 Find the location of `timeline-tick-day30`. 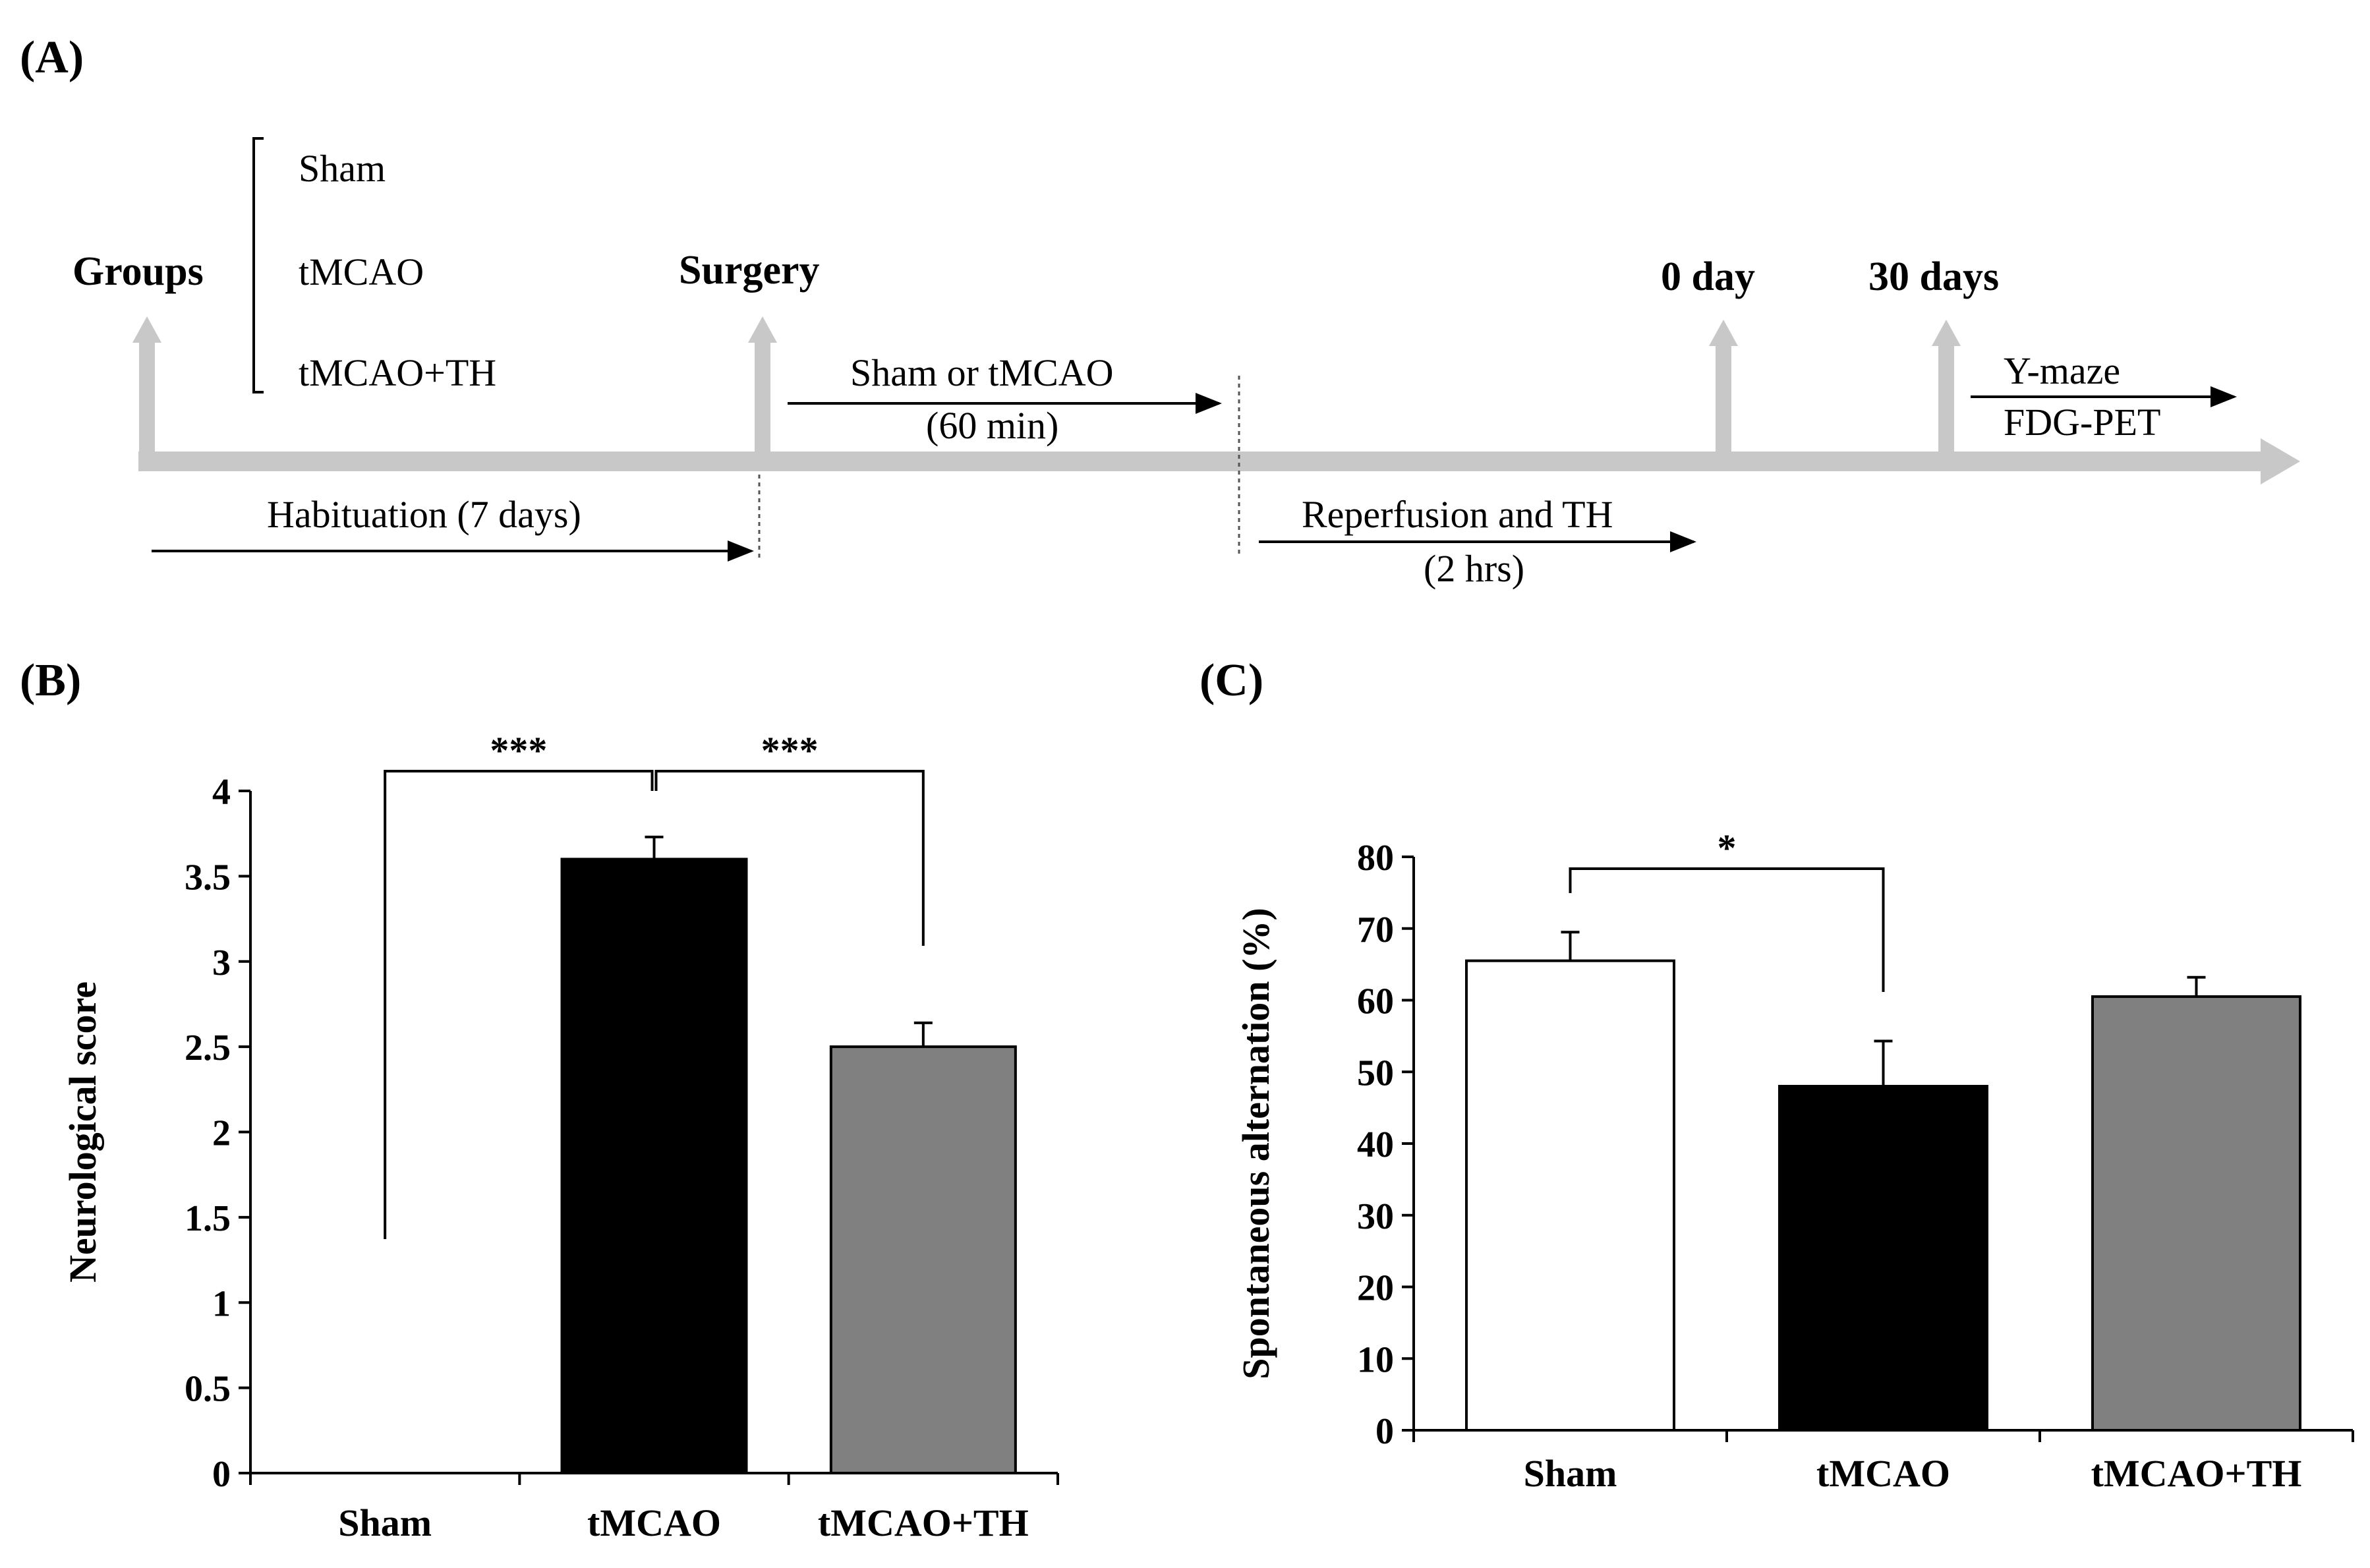

timeline-tick-day30 is located at coordinates (1946, 387).